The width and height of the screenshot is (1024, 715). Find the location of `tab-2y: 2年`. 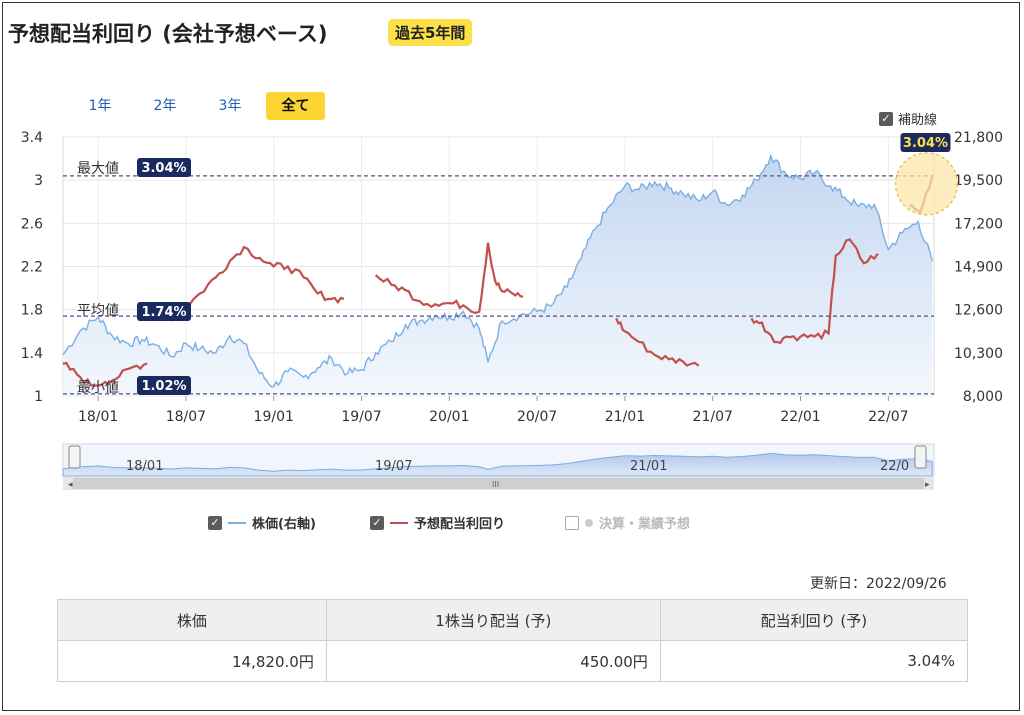

tab-2y: 2年 is located at coordinates (165, 106).